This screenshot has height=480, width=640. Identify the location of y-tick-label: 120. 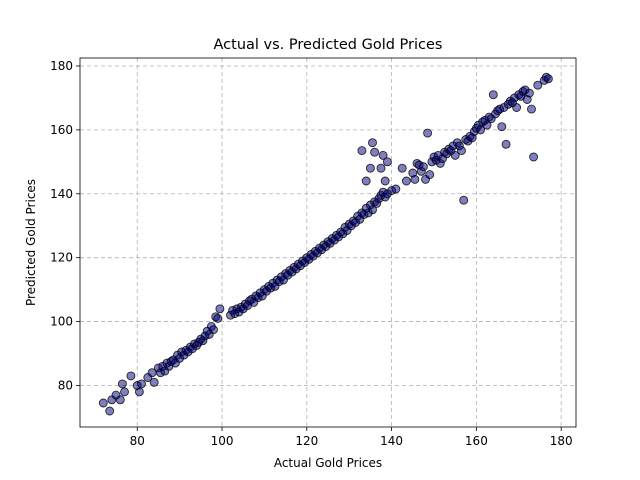
(61, 258).